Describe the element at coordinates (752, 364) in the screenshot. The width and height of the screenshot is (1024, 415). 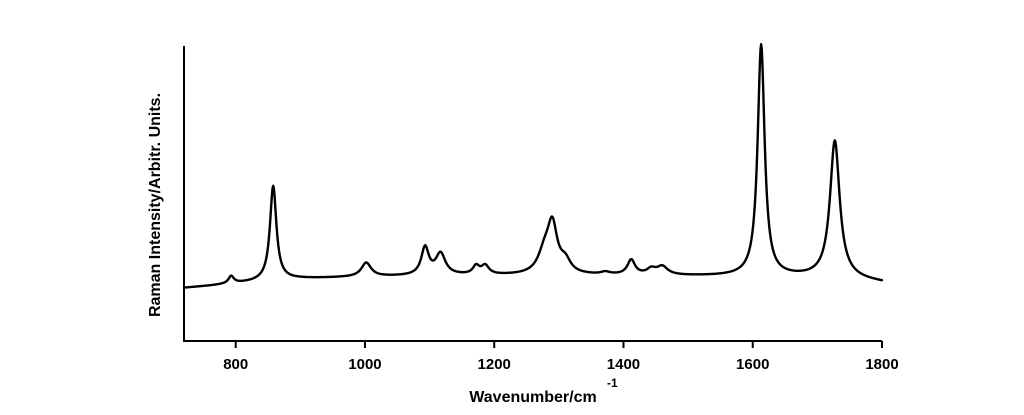
I see `x-tick-label-1600: 1600` at that location.